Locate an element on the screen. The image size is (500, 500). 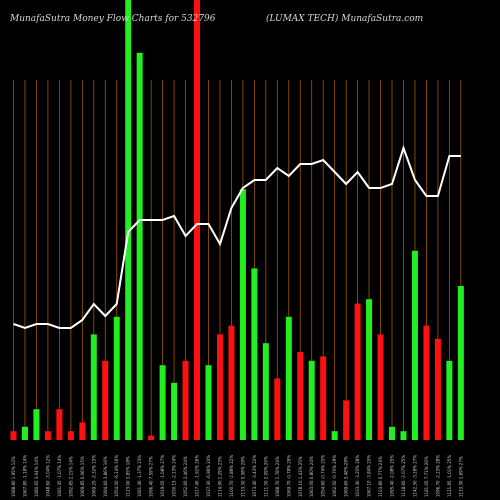
x-tick-label: 1069.60 3.48% 28% is located at coordinates (346, 476).